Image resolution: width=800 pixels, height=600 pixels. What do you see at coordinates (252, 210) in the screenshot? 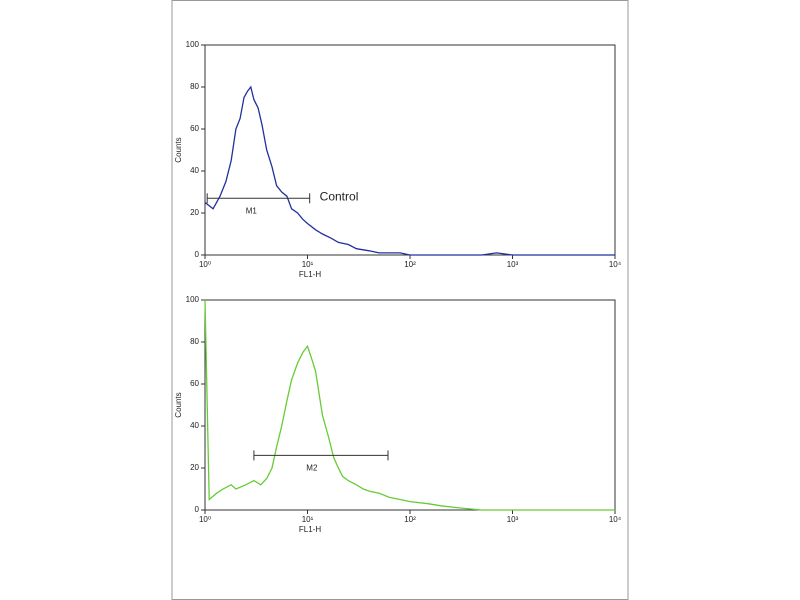
I see `gate-label: M1` at bounding box center [252, 210].